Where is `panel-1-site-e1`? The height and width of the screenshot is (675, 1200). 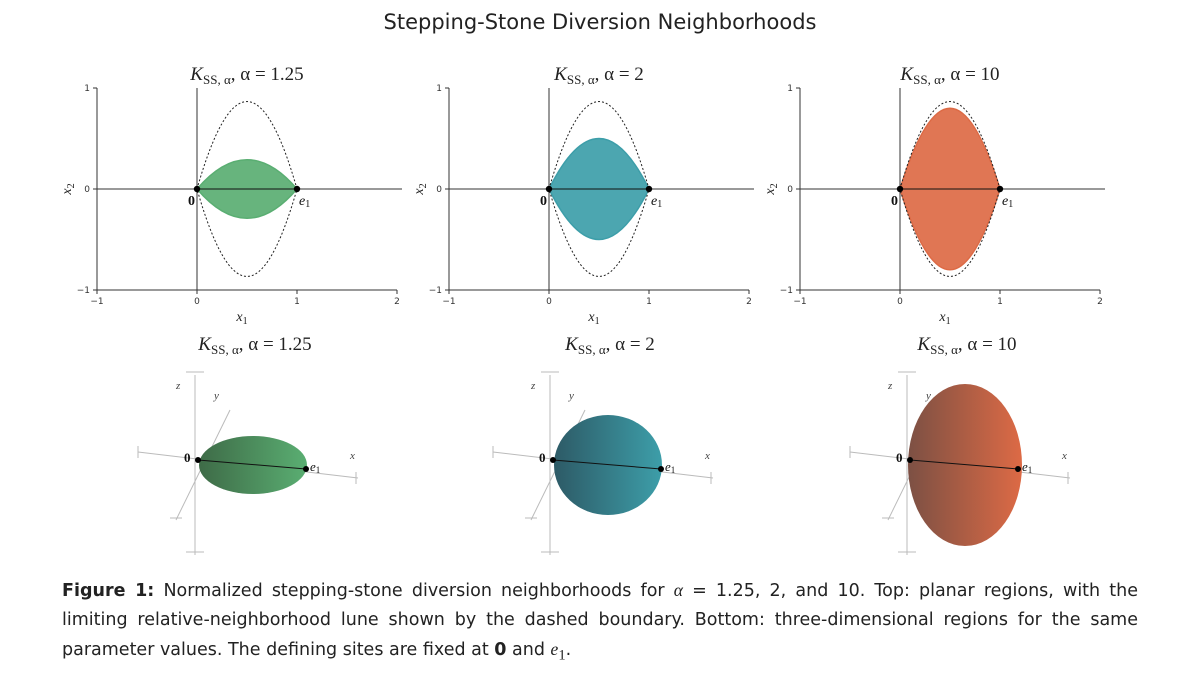 panel-1-site-e1 is located at coordinates (297, 189).